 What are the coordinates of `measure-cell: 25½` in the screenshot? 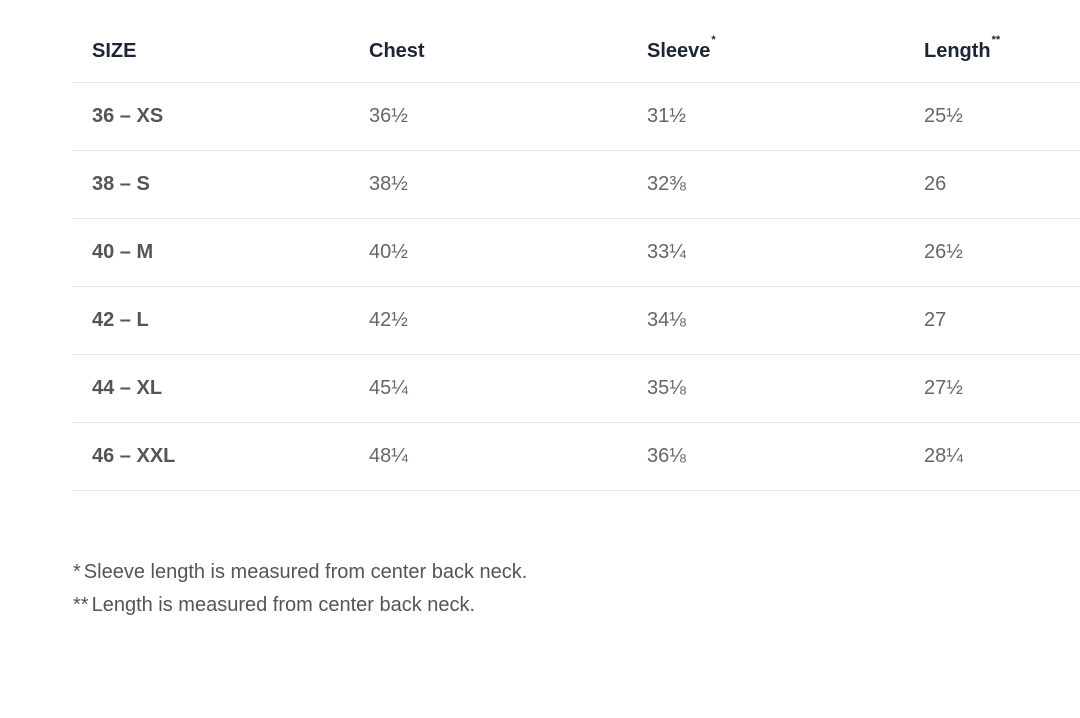 It's located at (992, 116).